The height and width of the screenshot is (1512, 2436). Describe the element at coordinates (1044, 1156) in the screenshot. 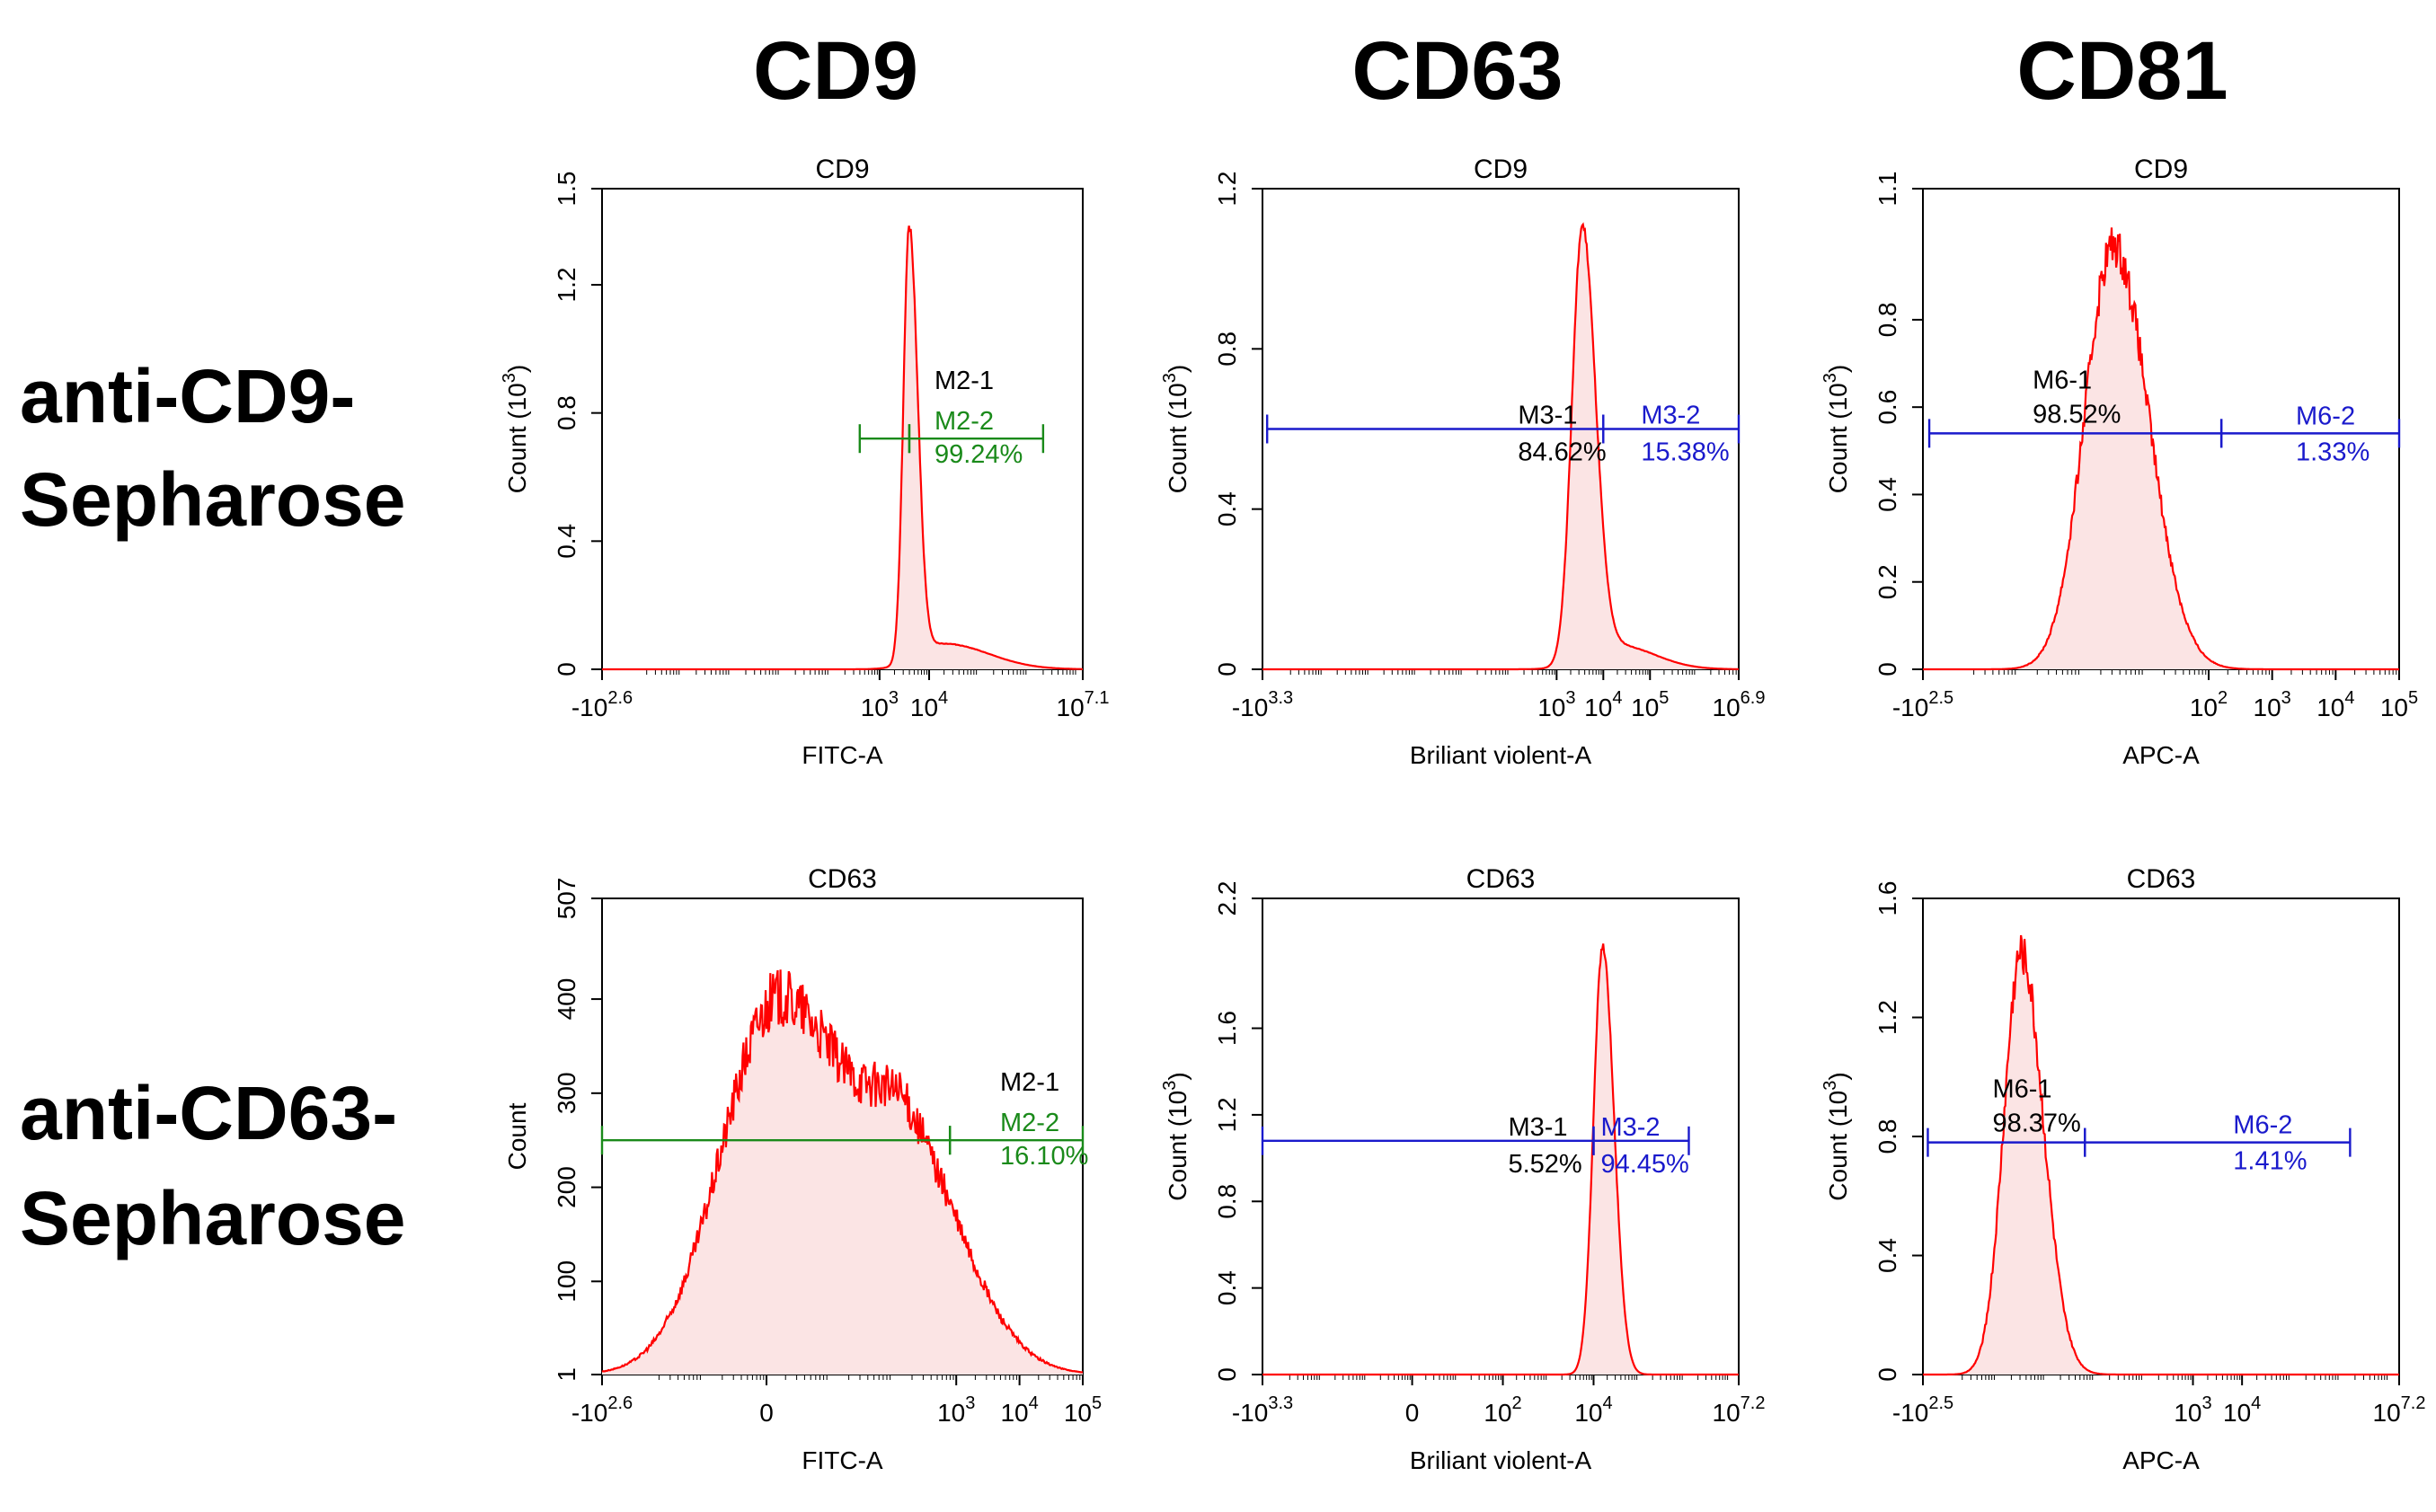

I see `gate-percent: 16.10%` at that location.